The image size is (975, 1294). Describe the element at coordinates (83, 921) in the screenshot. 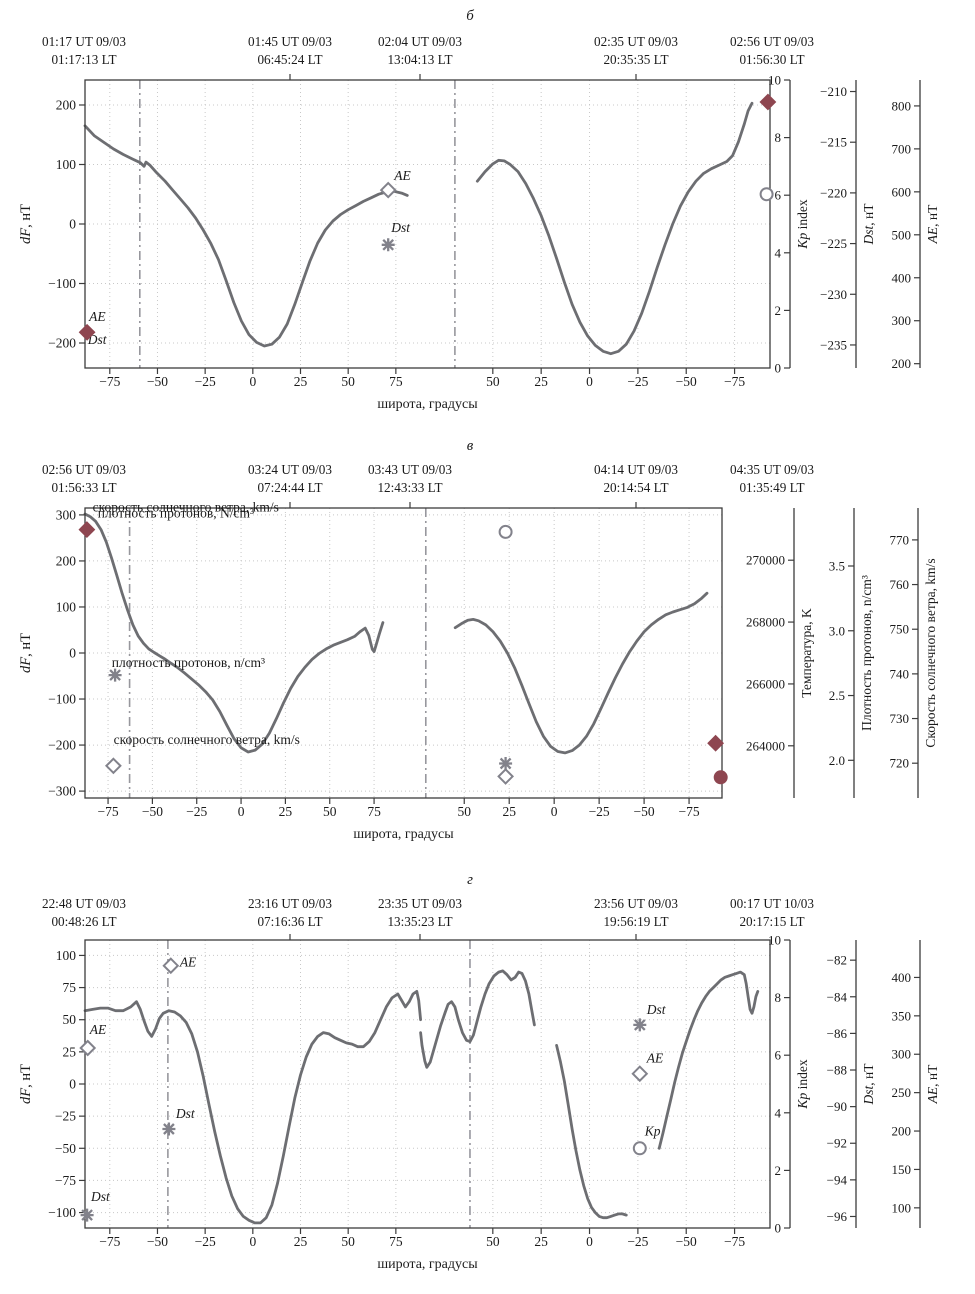

I see `time-label-lt: 00:48:26 LT` at that location.